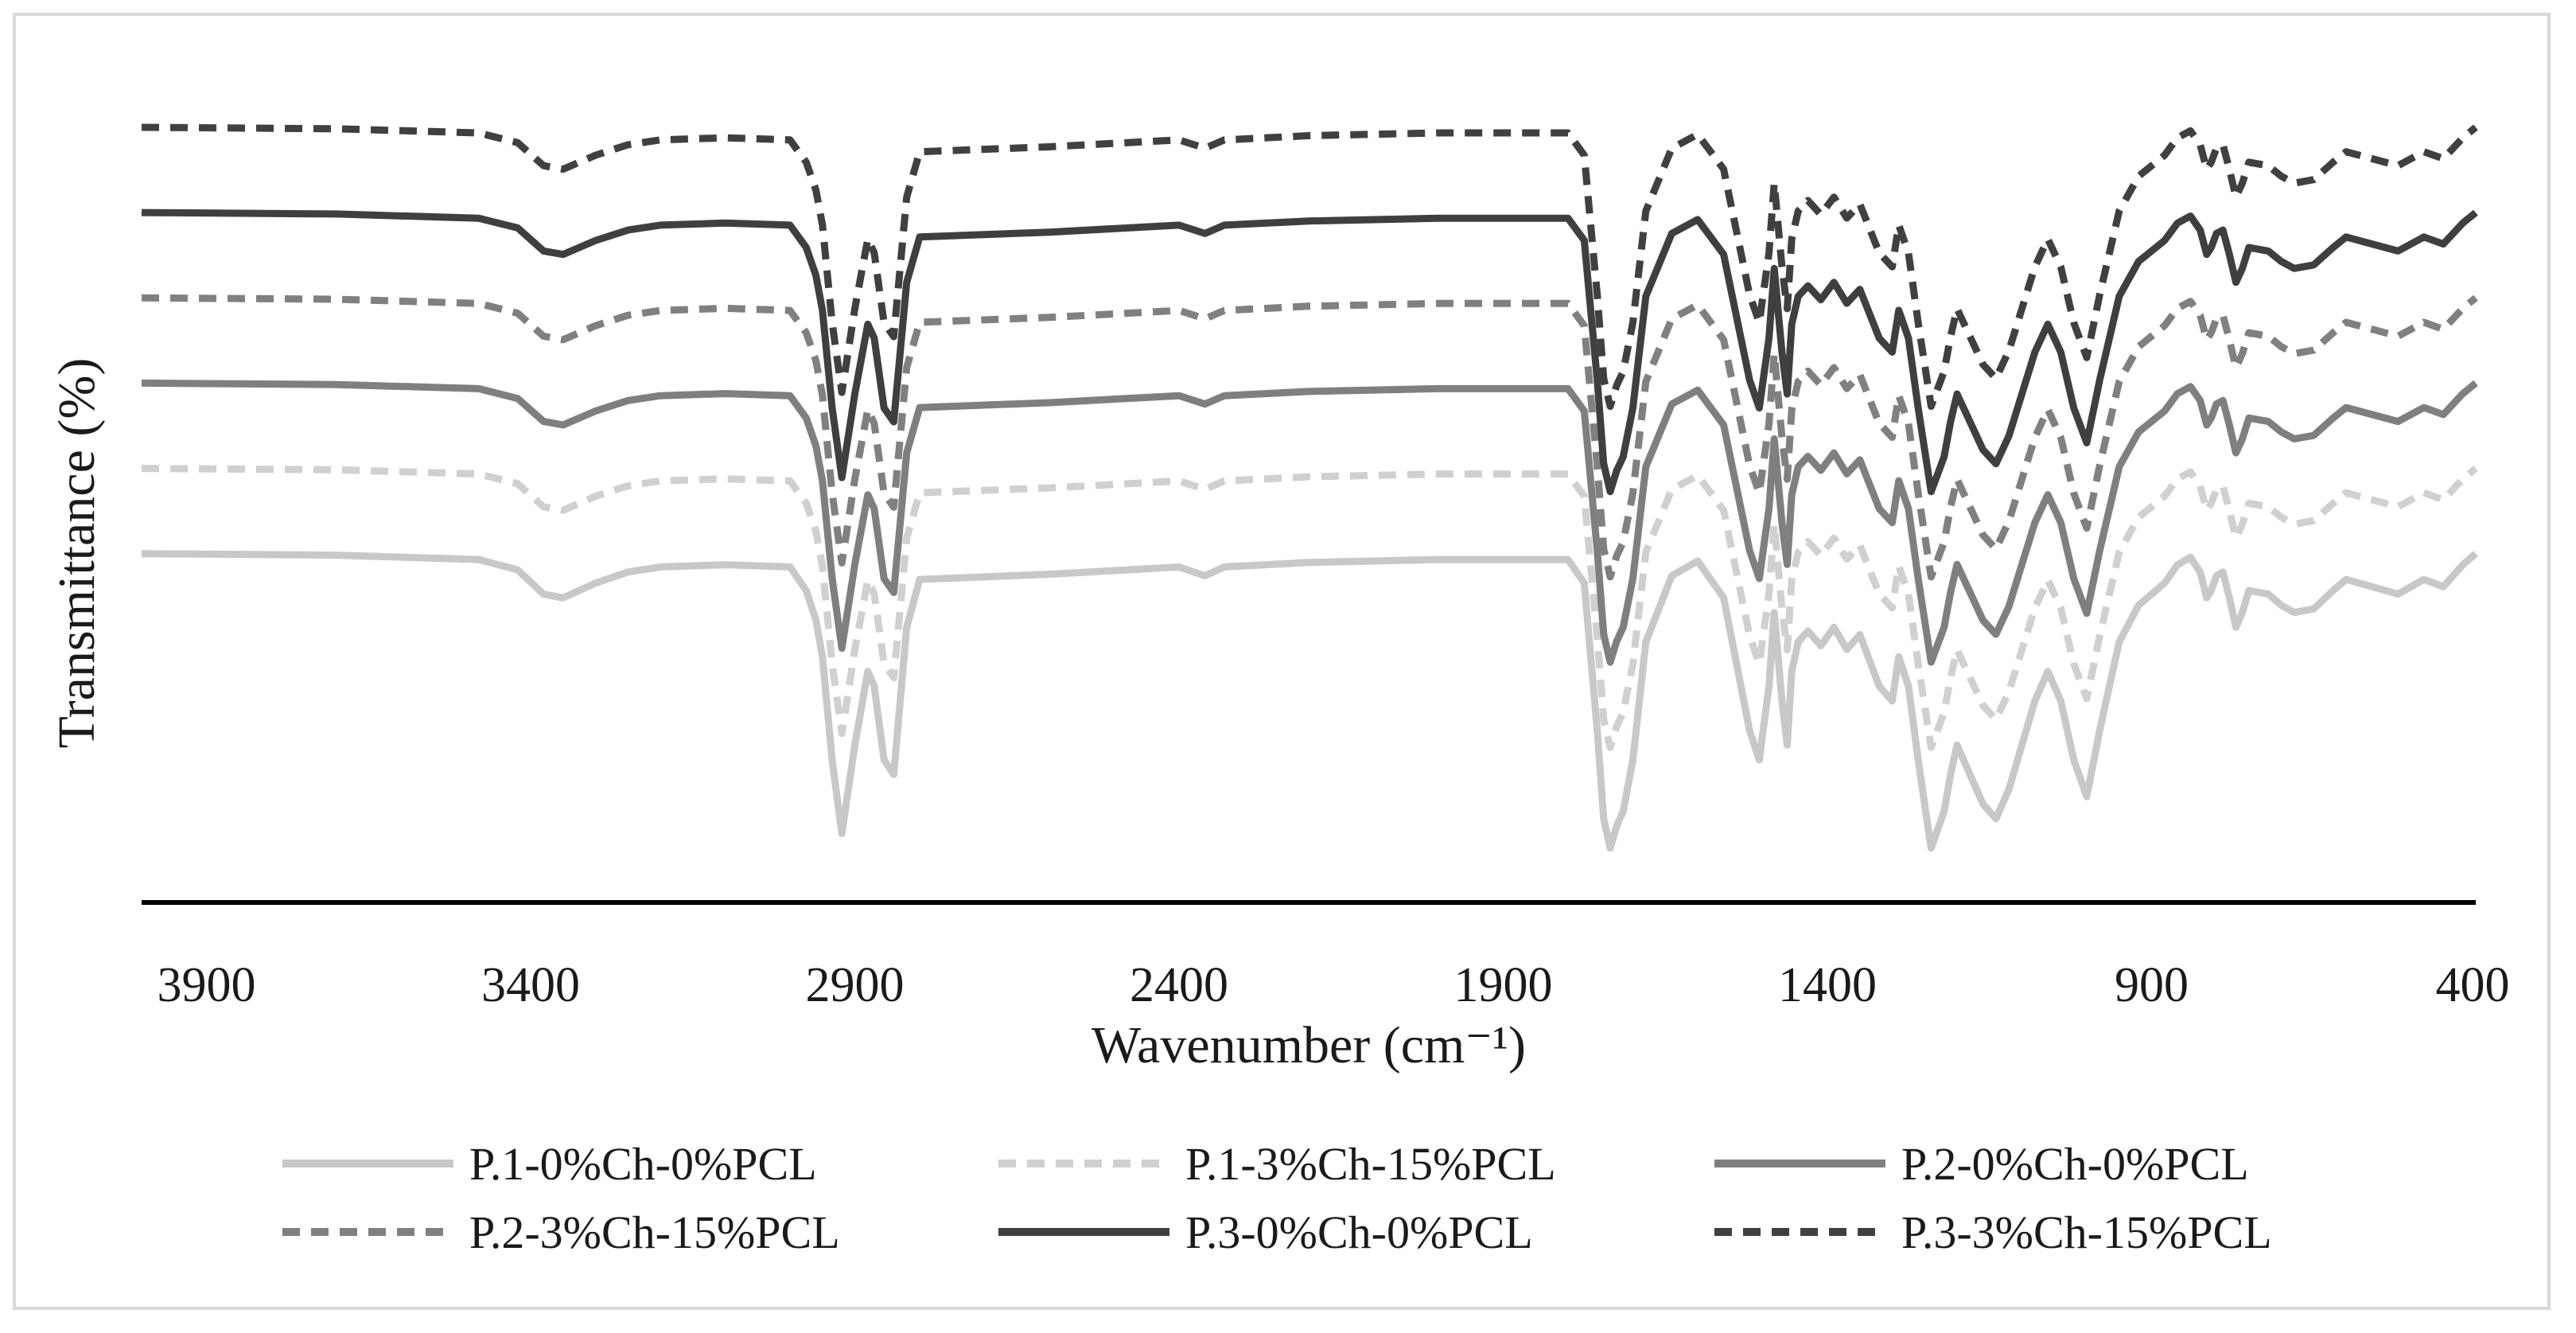 The width and height of the screenshot is (2576, 1333). I want to click on legend-label-5: P.3-0%Ch-0%PCL, so click(1359, 1232).